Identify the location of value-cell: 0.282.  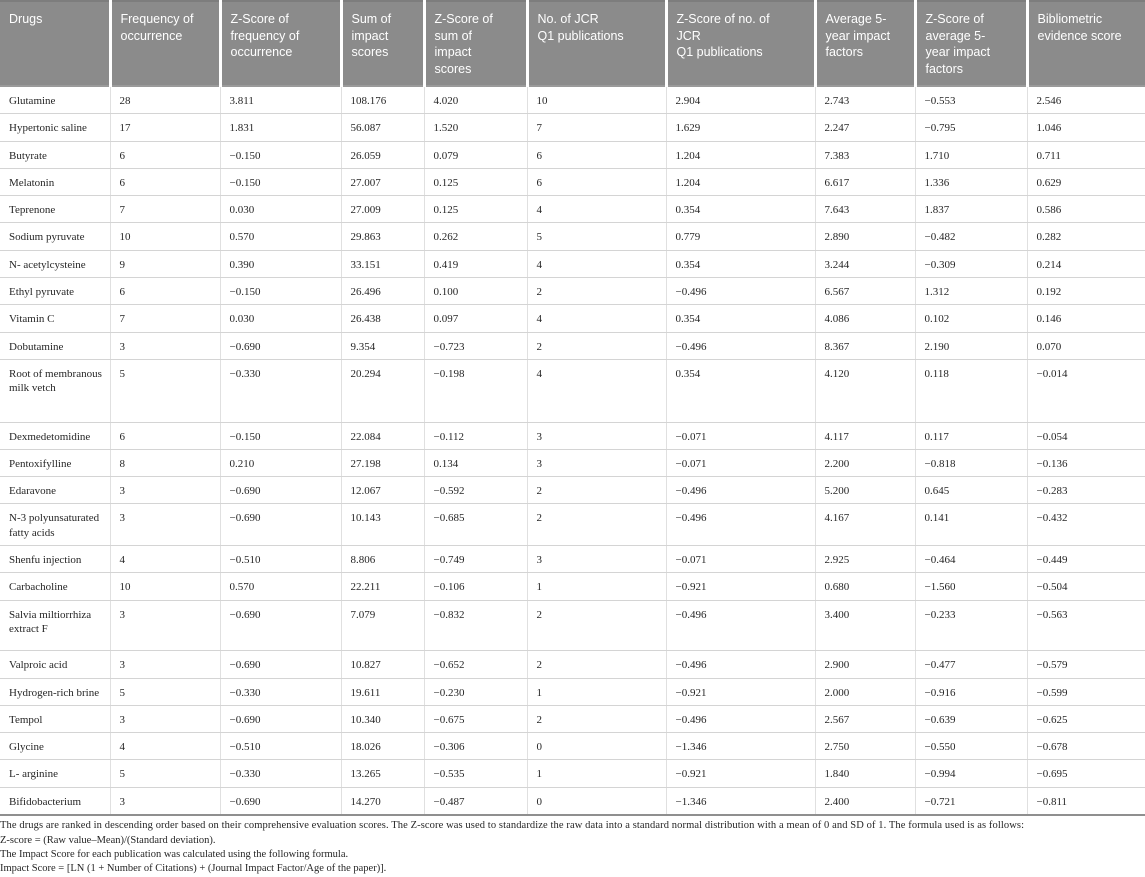
(1086, 236).